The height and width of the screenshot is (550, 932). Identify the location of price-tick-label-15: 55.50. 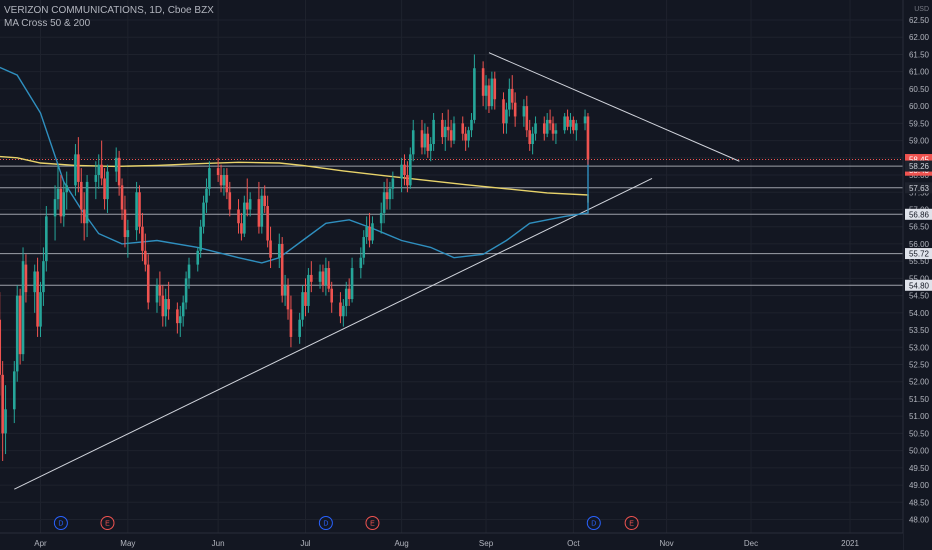
(919, 261).